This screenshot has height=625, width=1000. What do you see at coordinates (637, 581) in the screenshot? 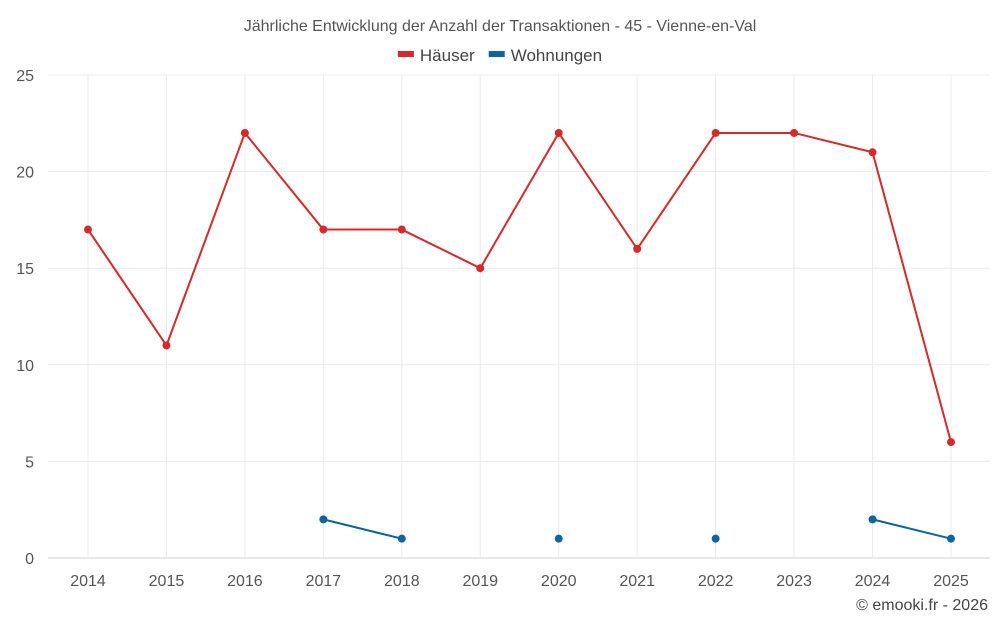
I see `x-tick-label: 2021` at bounding box center [637, 581].